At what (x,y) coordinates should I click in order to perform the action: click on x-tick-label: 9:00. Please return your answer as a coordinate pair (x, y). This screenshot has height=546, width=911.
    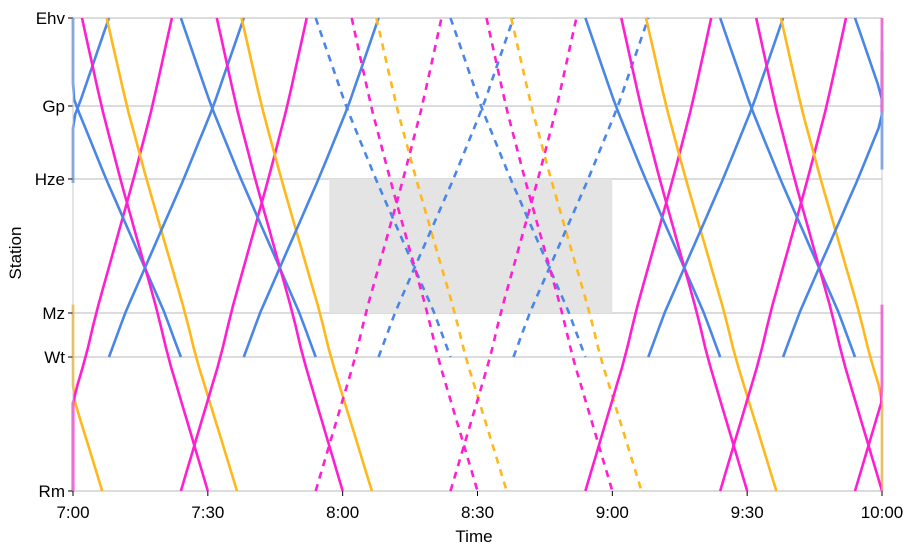
    Looking at the image, I should click on (612, 512).